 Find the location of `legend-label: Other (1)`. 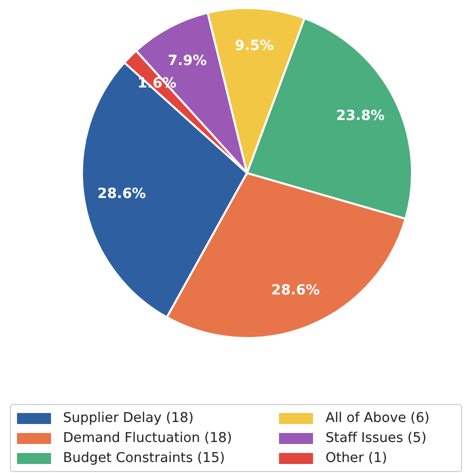

legend-label: Other (1) is located at coordinates (356, 458).